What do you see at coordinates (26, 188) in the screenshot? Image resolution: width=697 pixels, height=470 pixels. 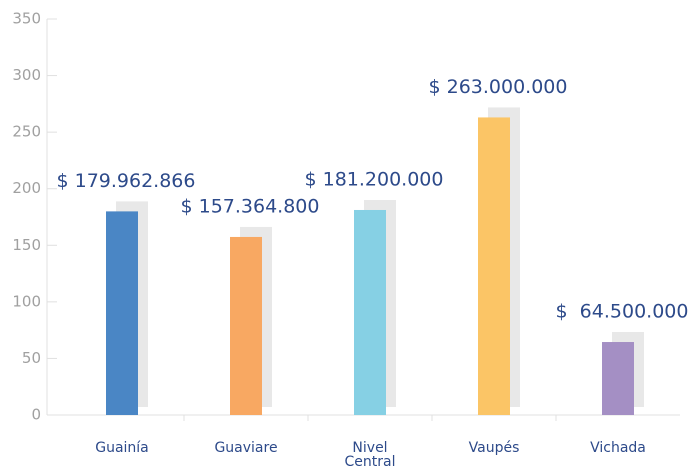 I see `y-tick-label: 200` at bounding box center [26, 188].